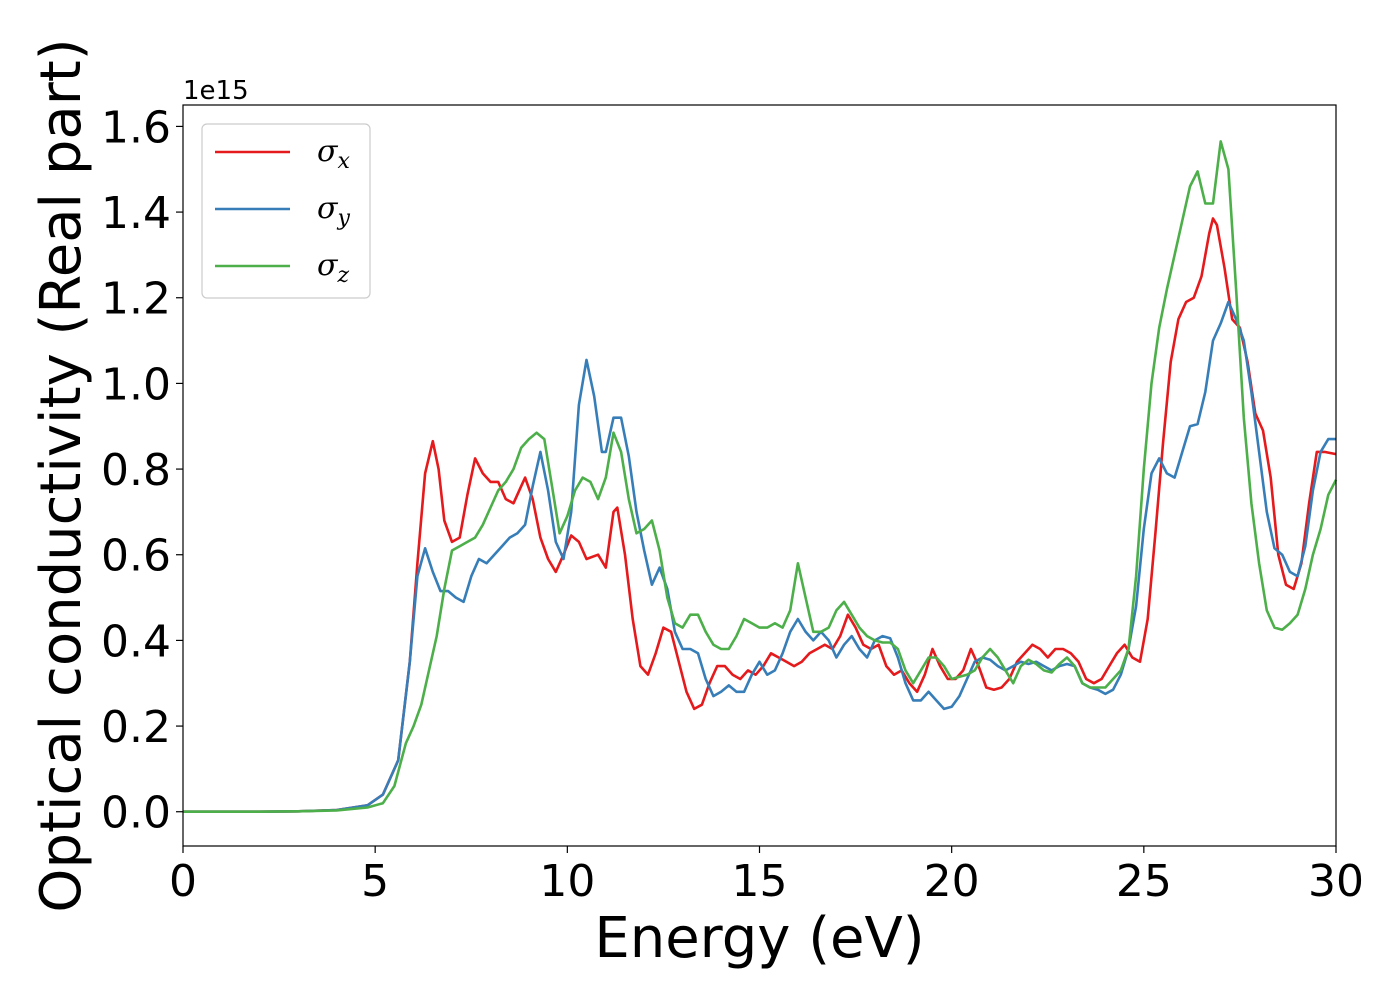  Describe the element at coordinates (61, 475) in the screenshot. I see `y-axis-label: Optical conductivity (Real part)` at that location.